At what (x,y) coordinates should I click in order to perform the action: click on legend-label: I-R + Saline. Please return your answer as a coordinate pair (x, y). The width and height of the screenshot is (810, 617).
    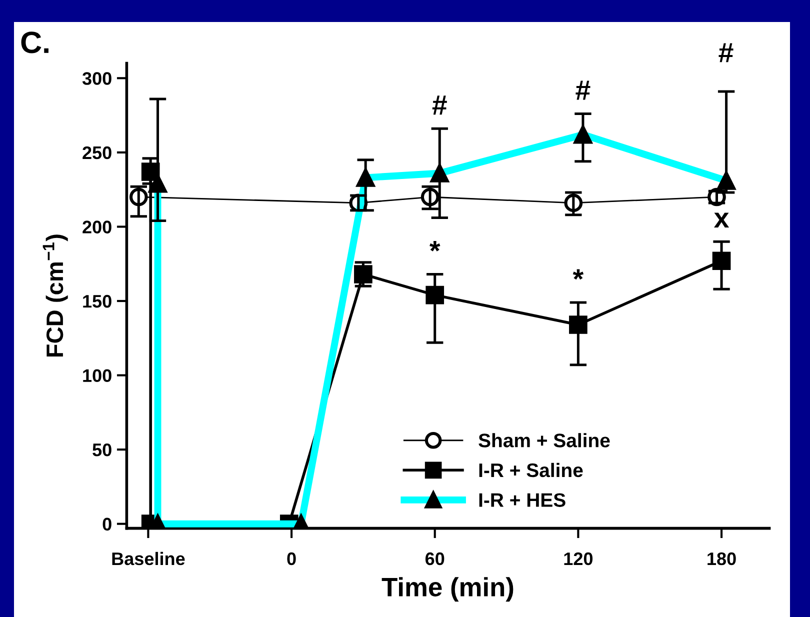
    Looking at the image, I should click on (531, 470).